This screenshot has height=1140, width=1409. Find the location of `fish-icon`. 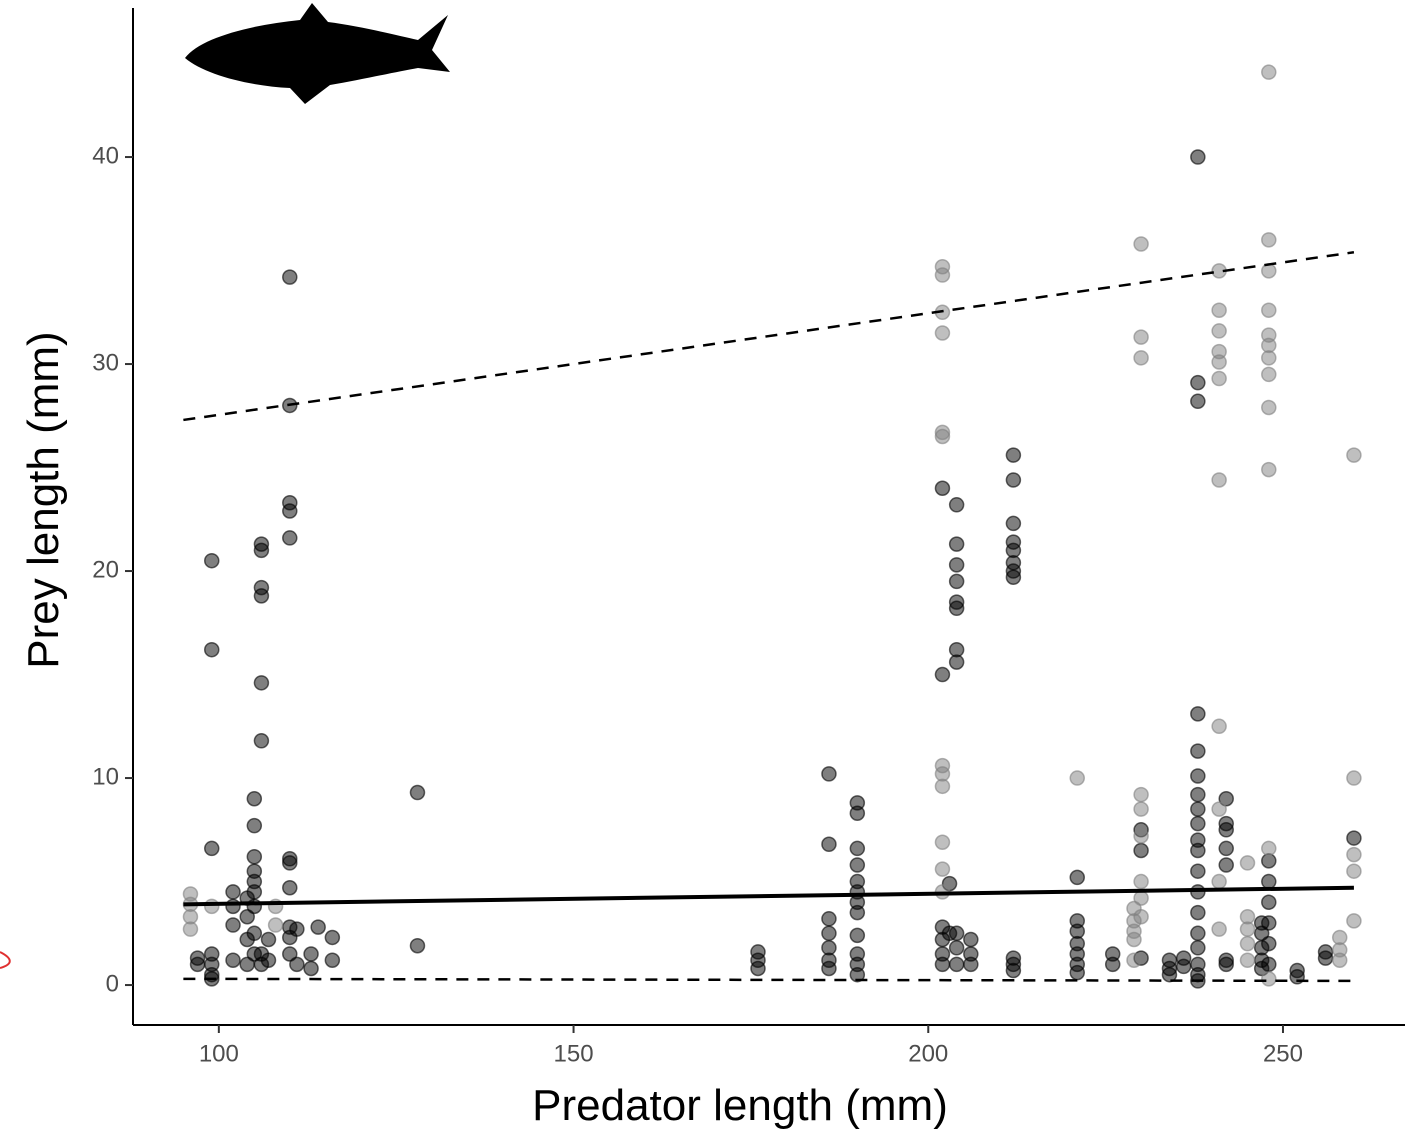

fish-icon is located at coordinates (317, 53).